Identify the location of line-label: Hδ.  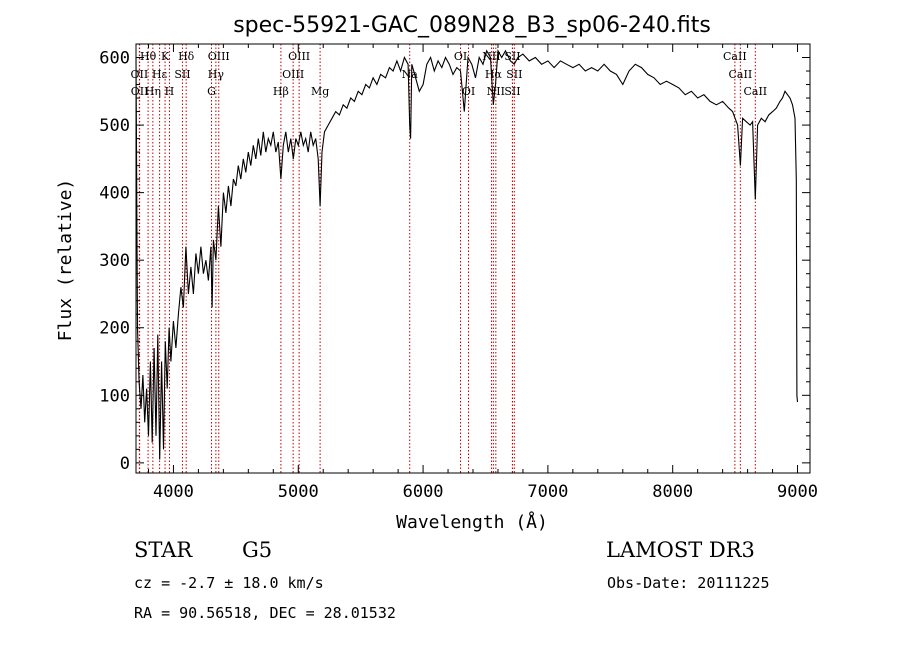
(186, 56).